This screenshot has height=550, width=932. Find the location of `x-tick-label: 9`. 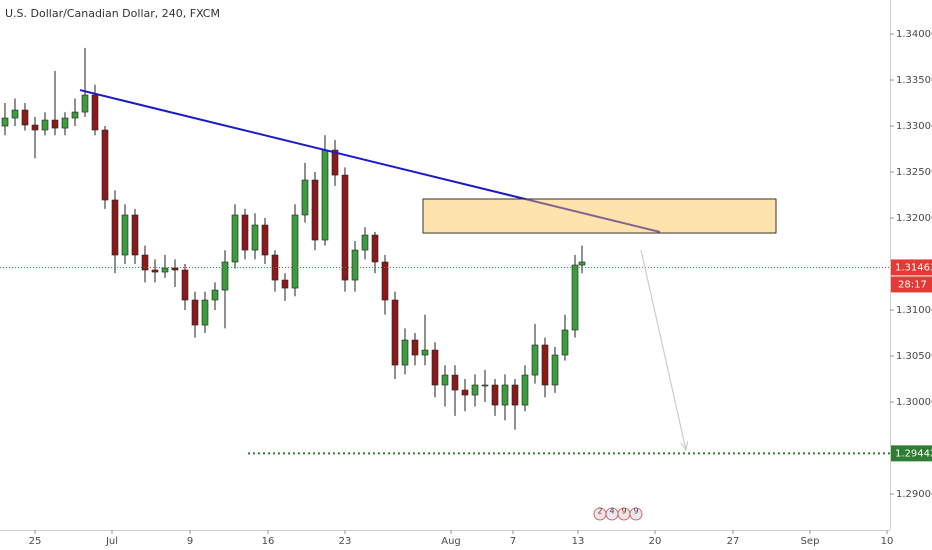

x-tick-label: 9 is located at coordinates (190, 541).